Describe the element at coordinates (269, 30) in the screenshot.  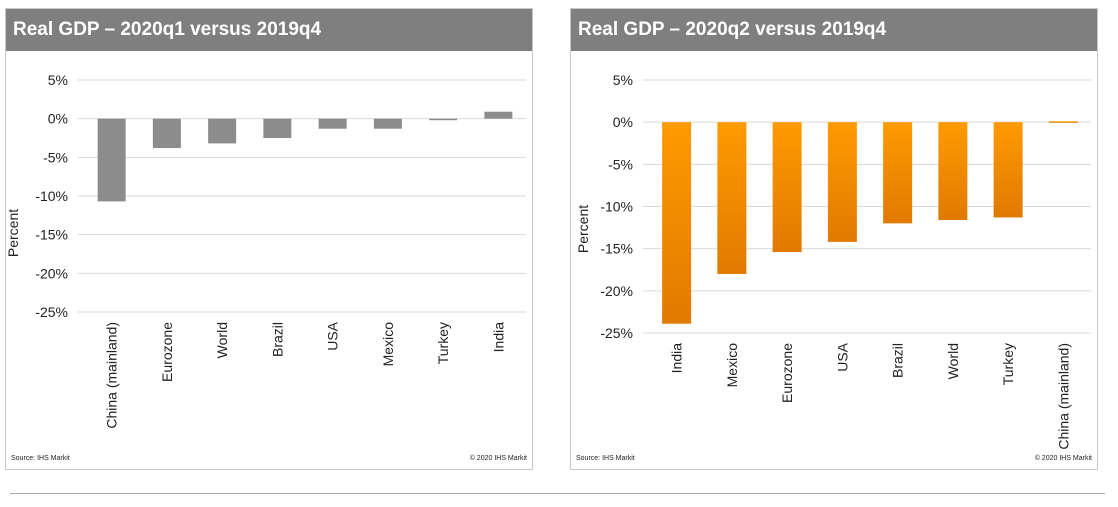
I see `chart-title: Real GDP – 2020q1 versus 2019q4` at that location.